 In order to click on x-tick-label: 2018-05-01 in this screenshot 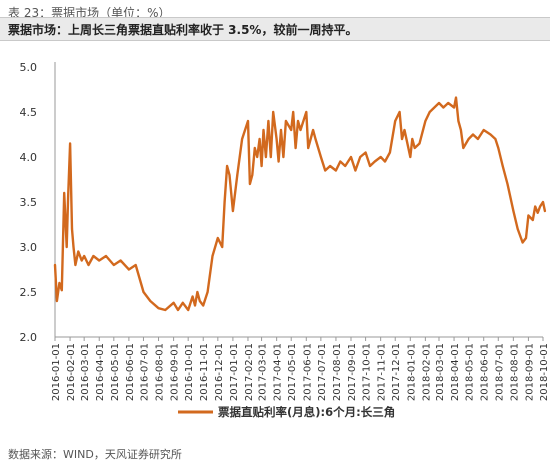, I will do `click(470, 372)`.